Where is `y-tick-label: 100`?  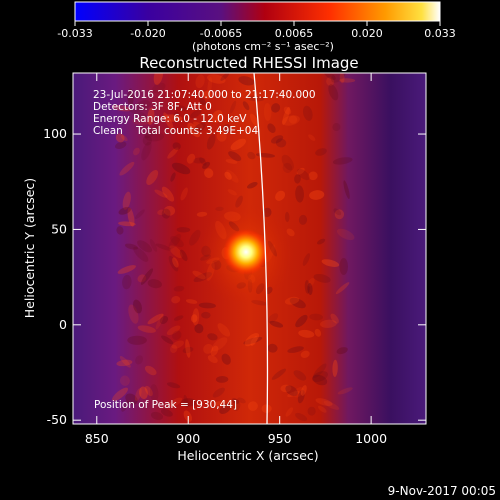 y-tick-label: 100 is located at coordinates (55, 133).